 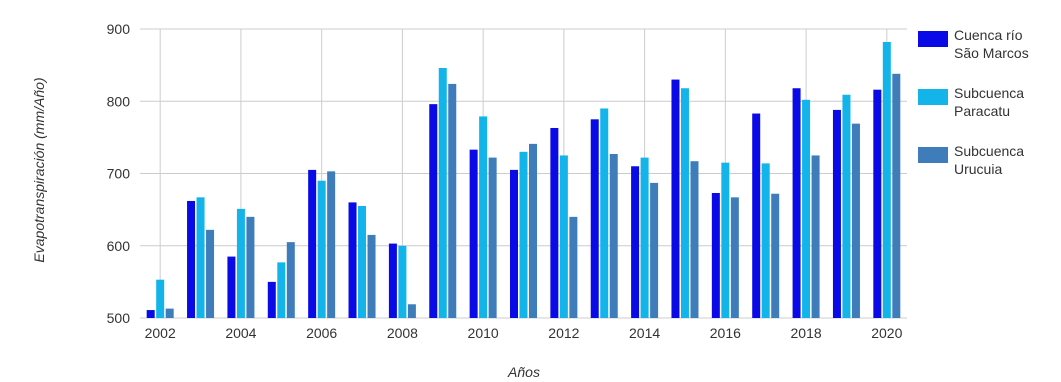 What do you see at coordinates (119, 29) in the screenshot?
I see `y-tick-label: 900` at bounding box center [119, 29].